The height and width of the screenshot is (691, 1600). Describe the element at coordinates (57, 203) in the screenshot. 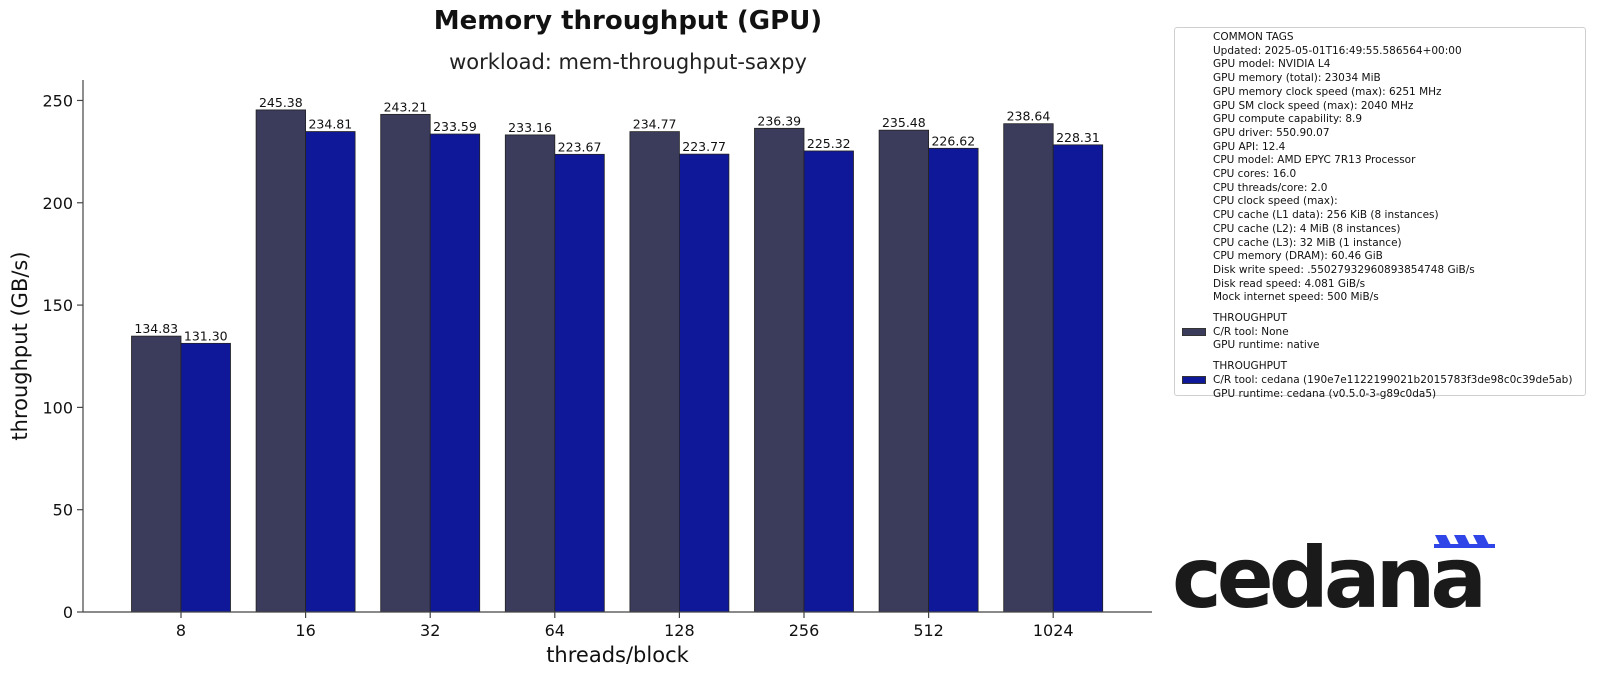

I see `y-tick-label: 200` at that location.